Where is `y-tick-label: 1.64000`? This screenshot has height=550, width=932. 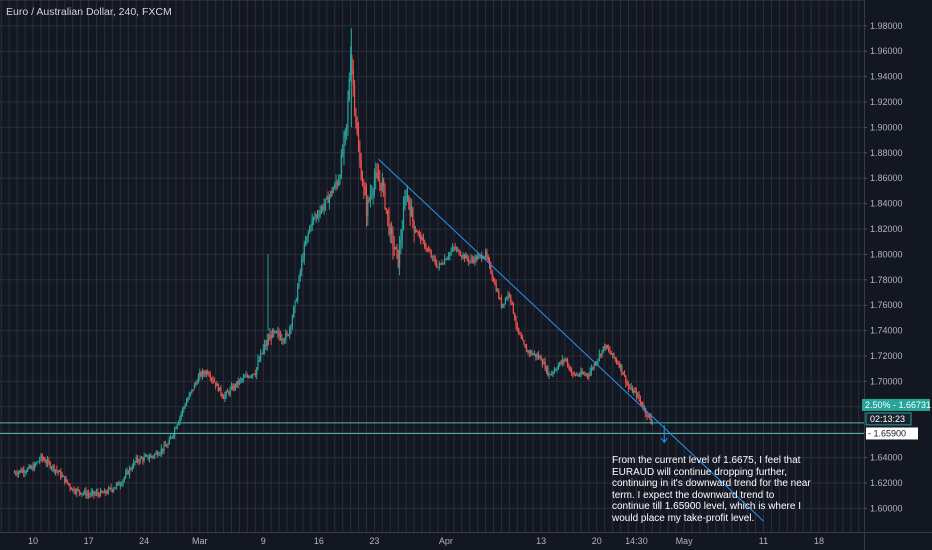
y-tick-label: 1.64000 is located at coordinates (886, 458).